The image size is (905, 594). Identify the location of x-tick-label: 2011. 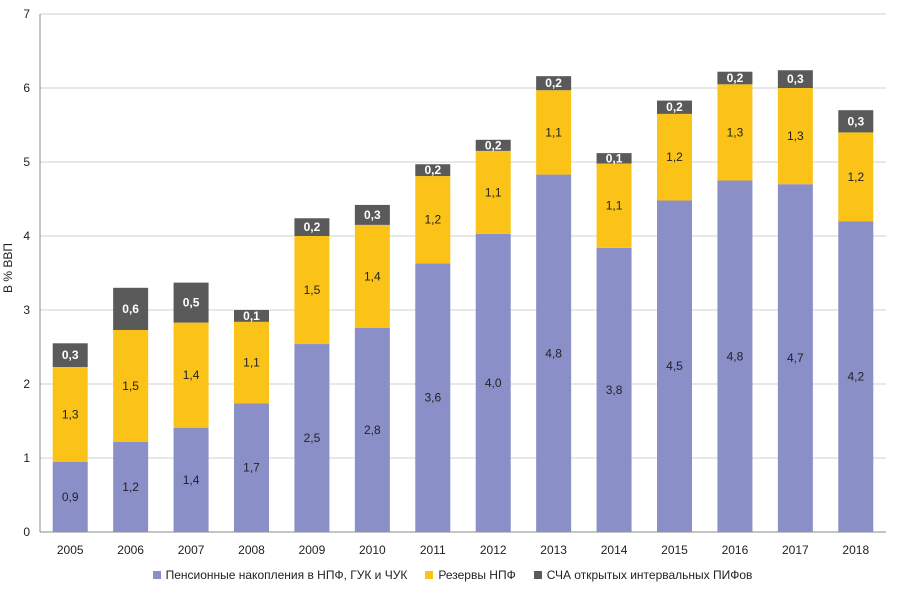
(433, 550).